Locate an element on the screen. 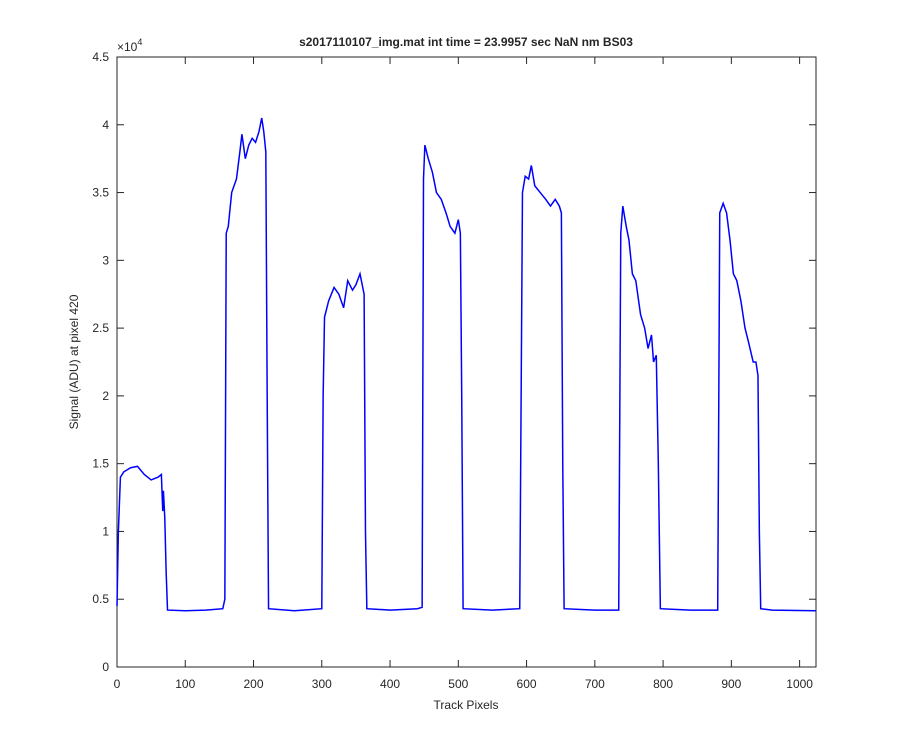 This screenshot has width=900, height=750. x-tick-label: 900 is located at coordinates (731, 684).